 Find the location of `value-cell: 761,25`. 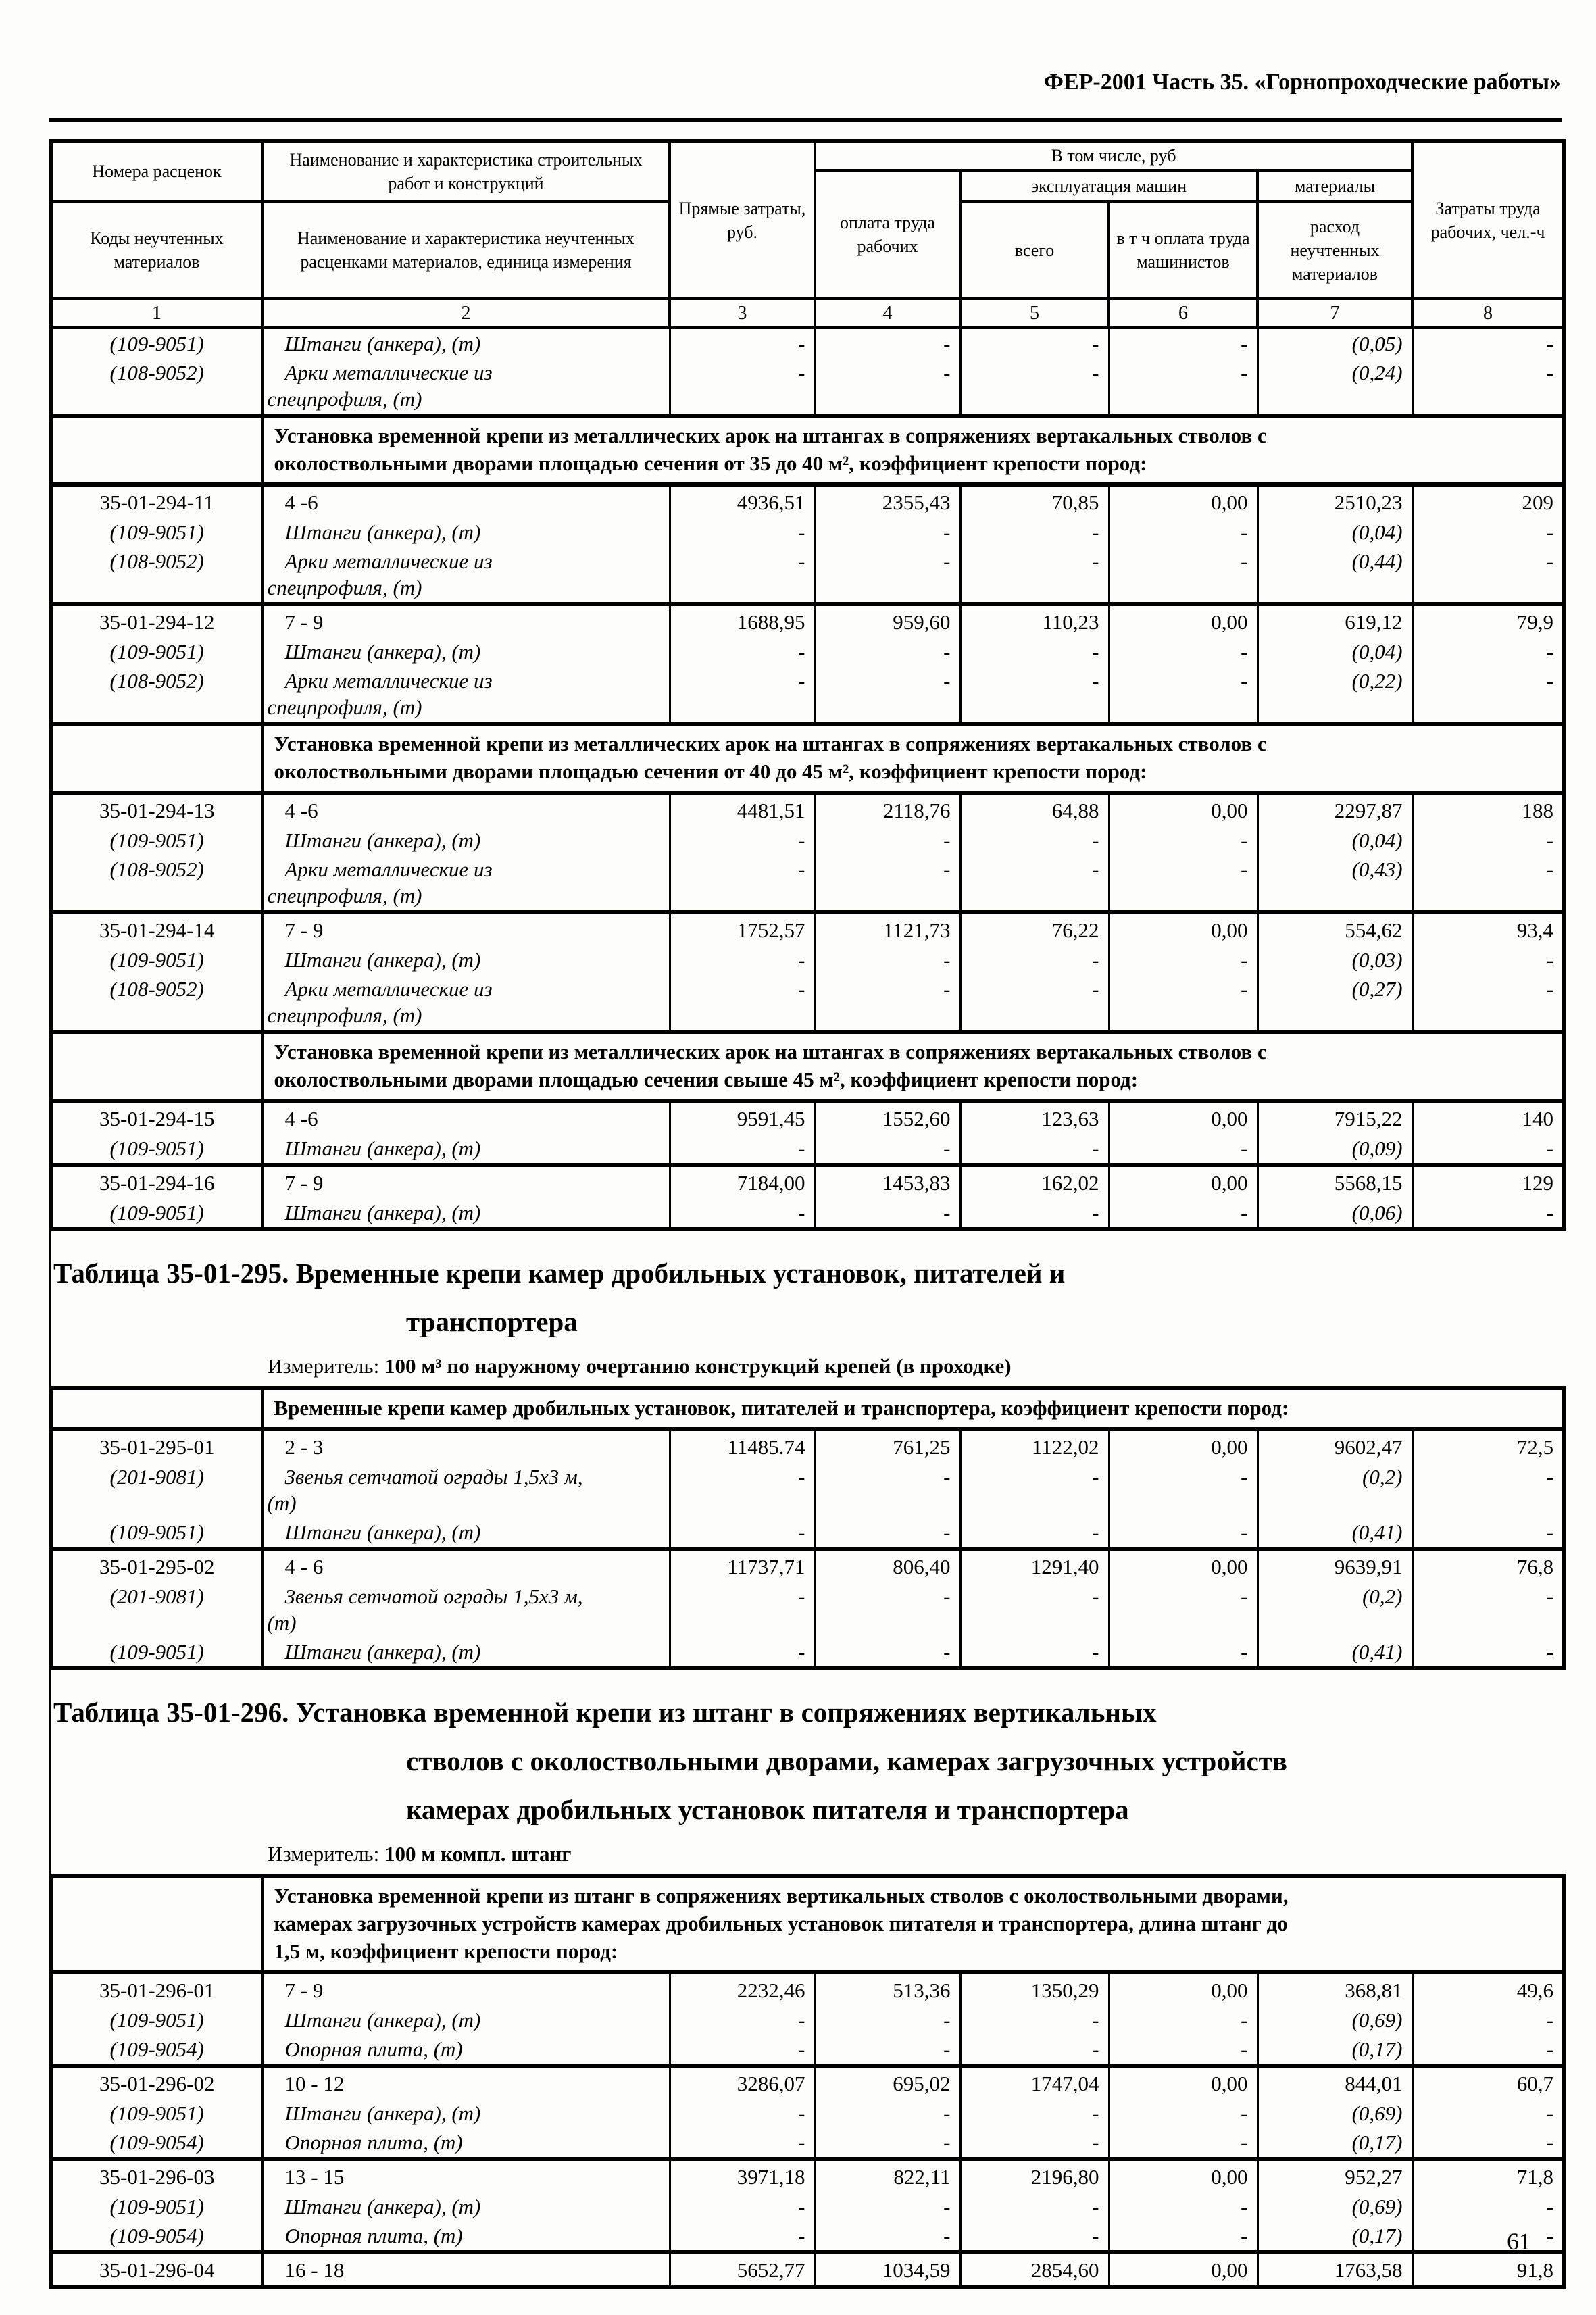

value-cell: 761,25 is located at coordinates (888, 1445).